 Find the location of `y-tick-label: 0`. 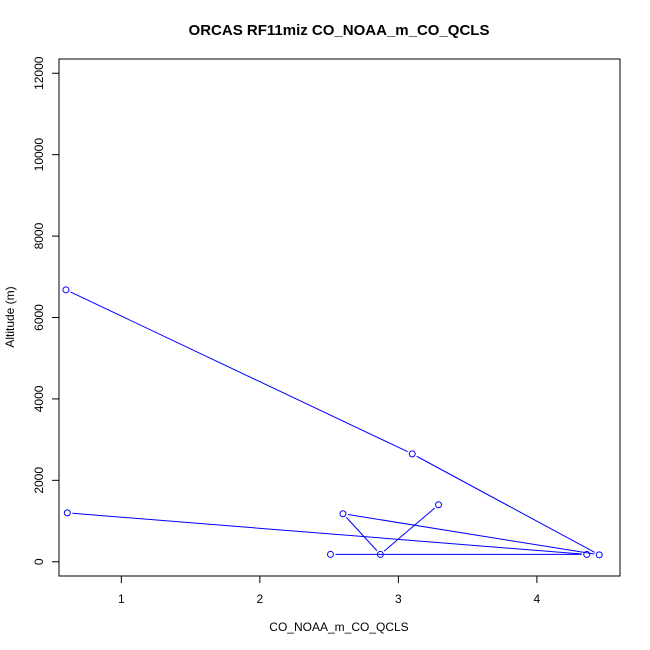

y-tick-label: 0 is located at coordinates (39, 561).